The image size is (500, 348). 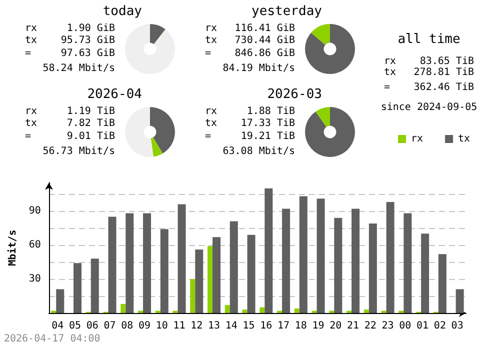 I want to click on x-tick-label: 20, so click(x=336, y=326).